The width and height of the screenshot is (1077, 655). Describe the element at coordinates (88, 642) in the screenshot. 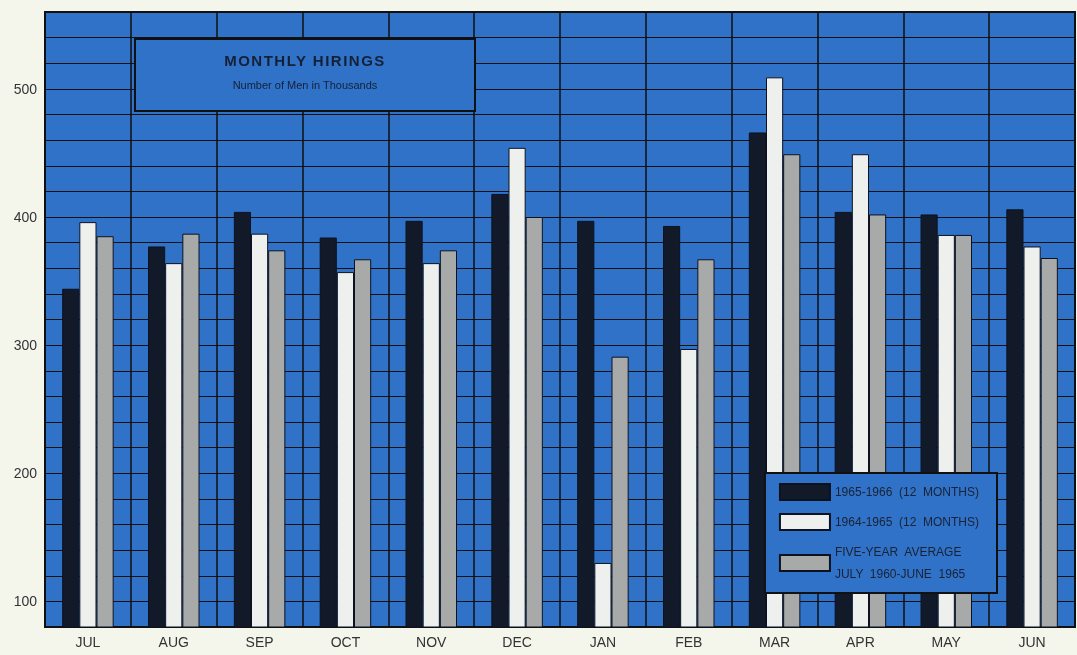

I see `x-tick-label: JUL` at that location.